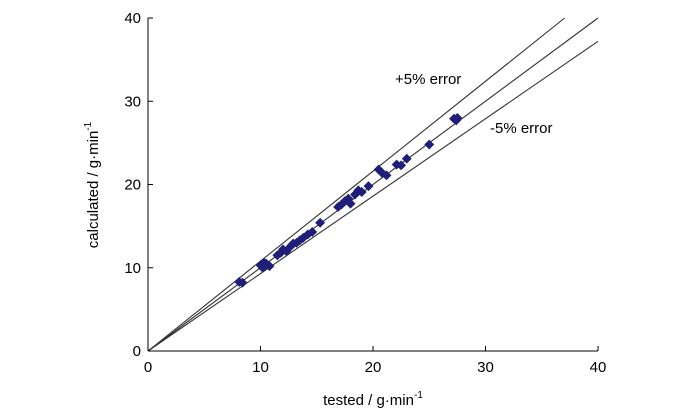 This screenshot has width=700, height=415. I want to click on y-tick-label: 0, so click(137, 351).